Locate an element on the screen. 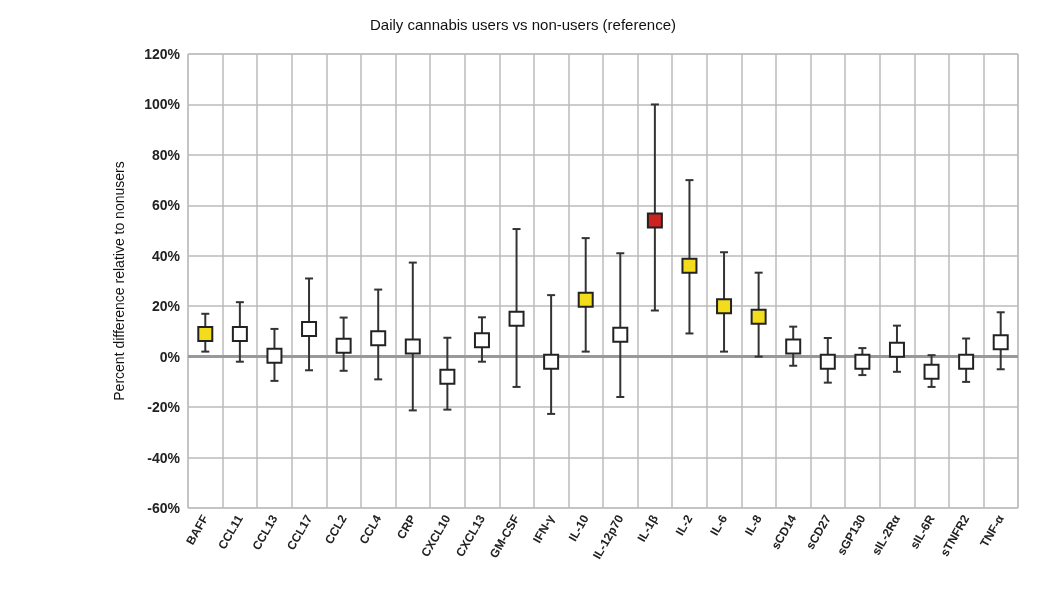 The height and width of the screenshot is (596, 1049). chart-title: Daily cannabis users vs non-users (reference) is located at coordinates (523, 24).